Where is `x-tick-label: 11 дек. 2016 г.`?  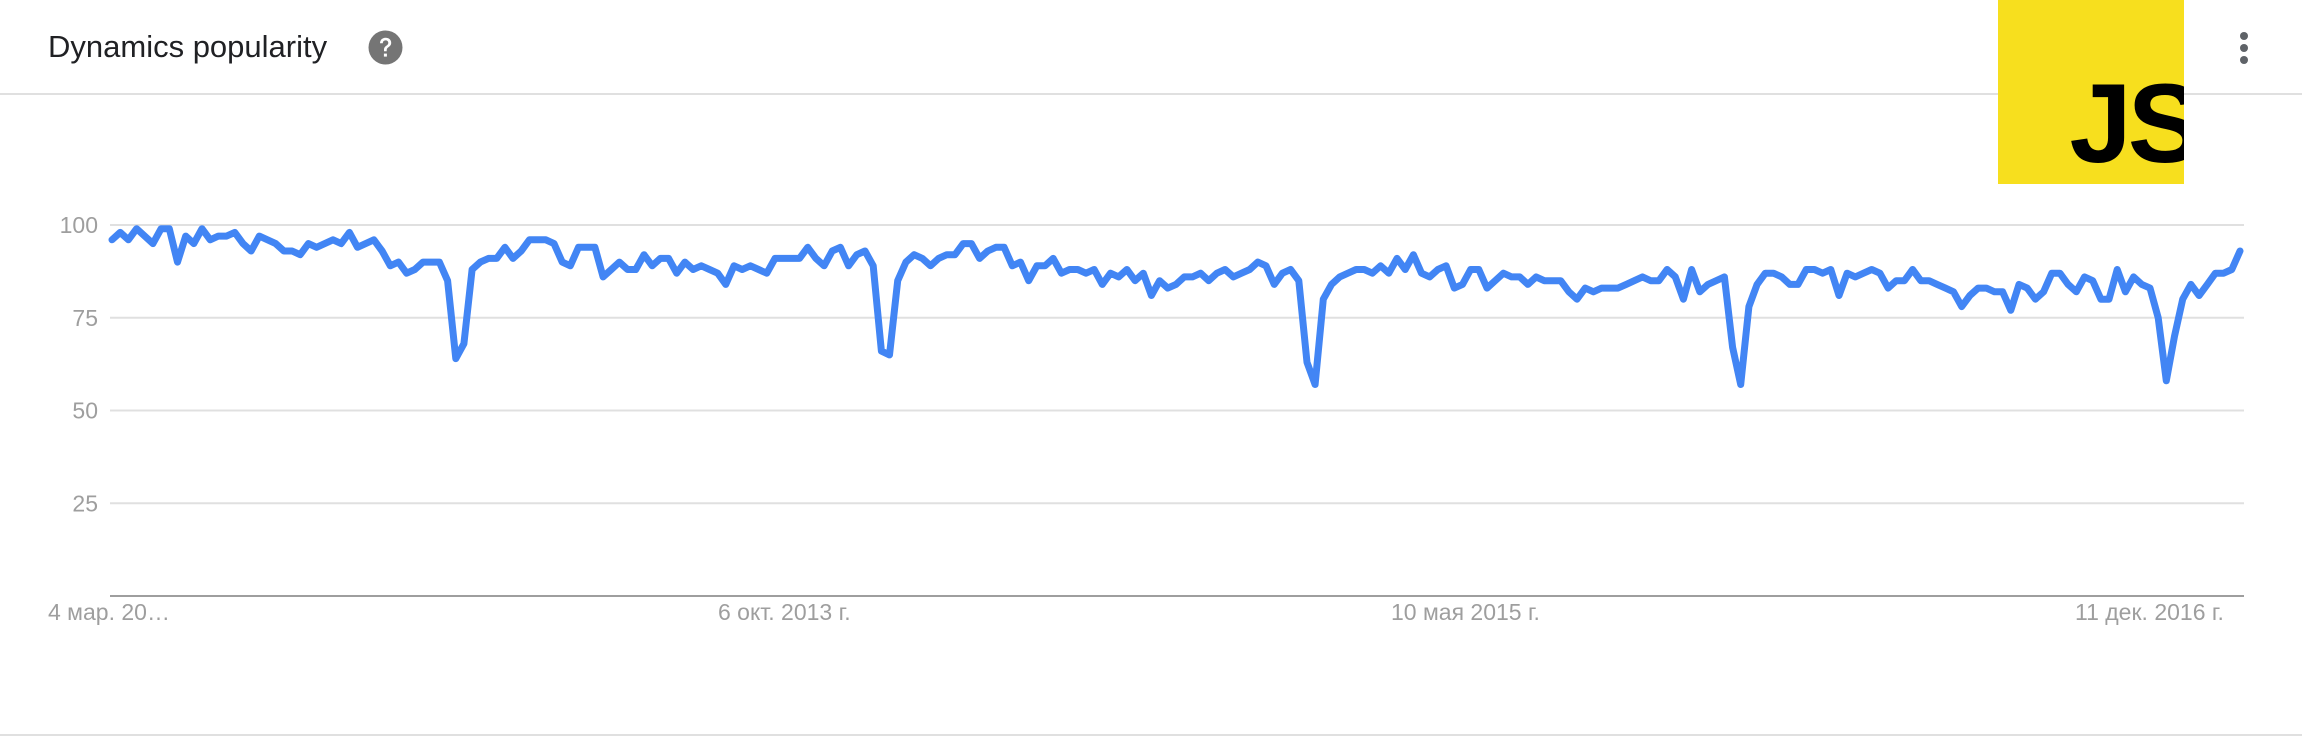
x-tick-label: 11 дек. 2016 г. is located at coordinates (2149, 612).